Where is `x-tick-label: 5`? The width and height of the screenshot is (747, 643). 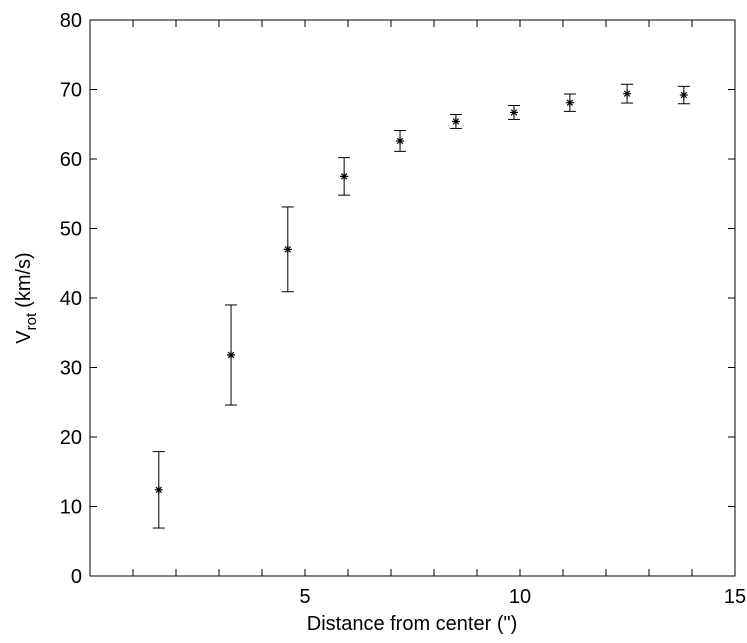
x-tick-label: 5 is located at coordinates (304, 597).